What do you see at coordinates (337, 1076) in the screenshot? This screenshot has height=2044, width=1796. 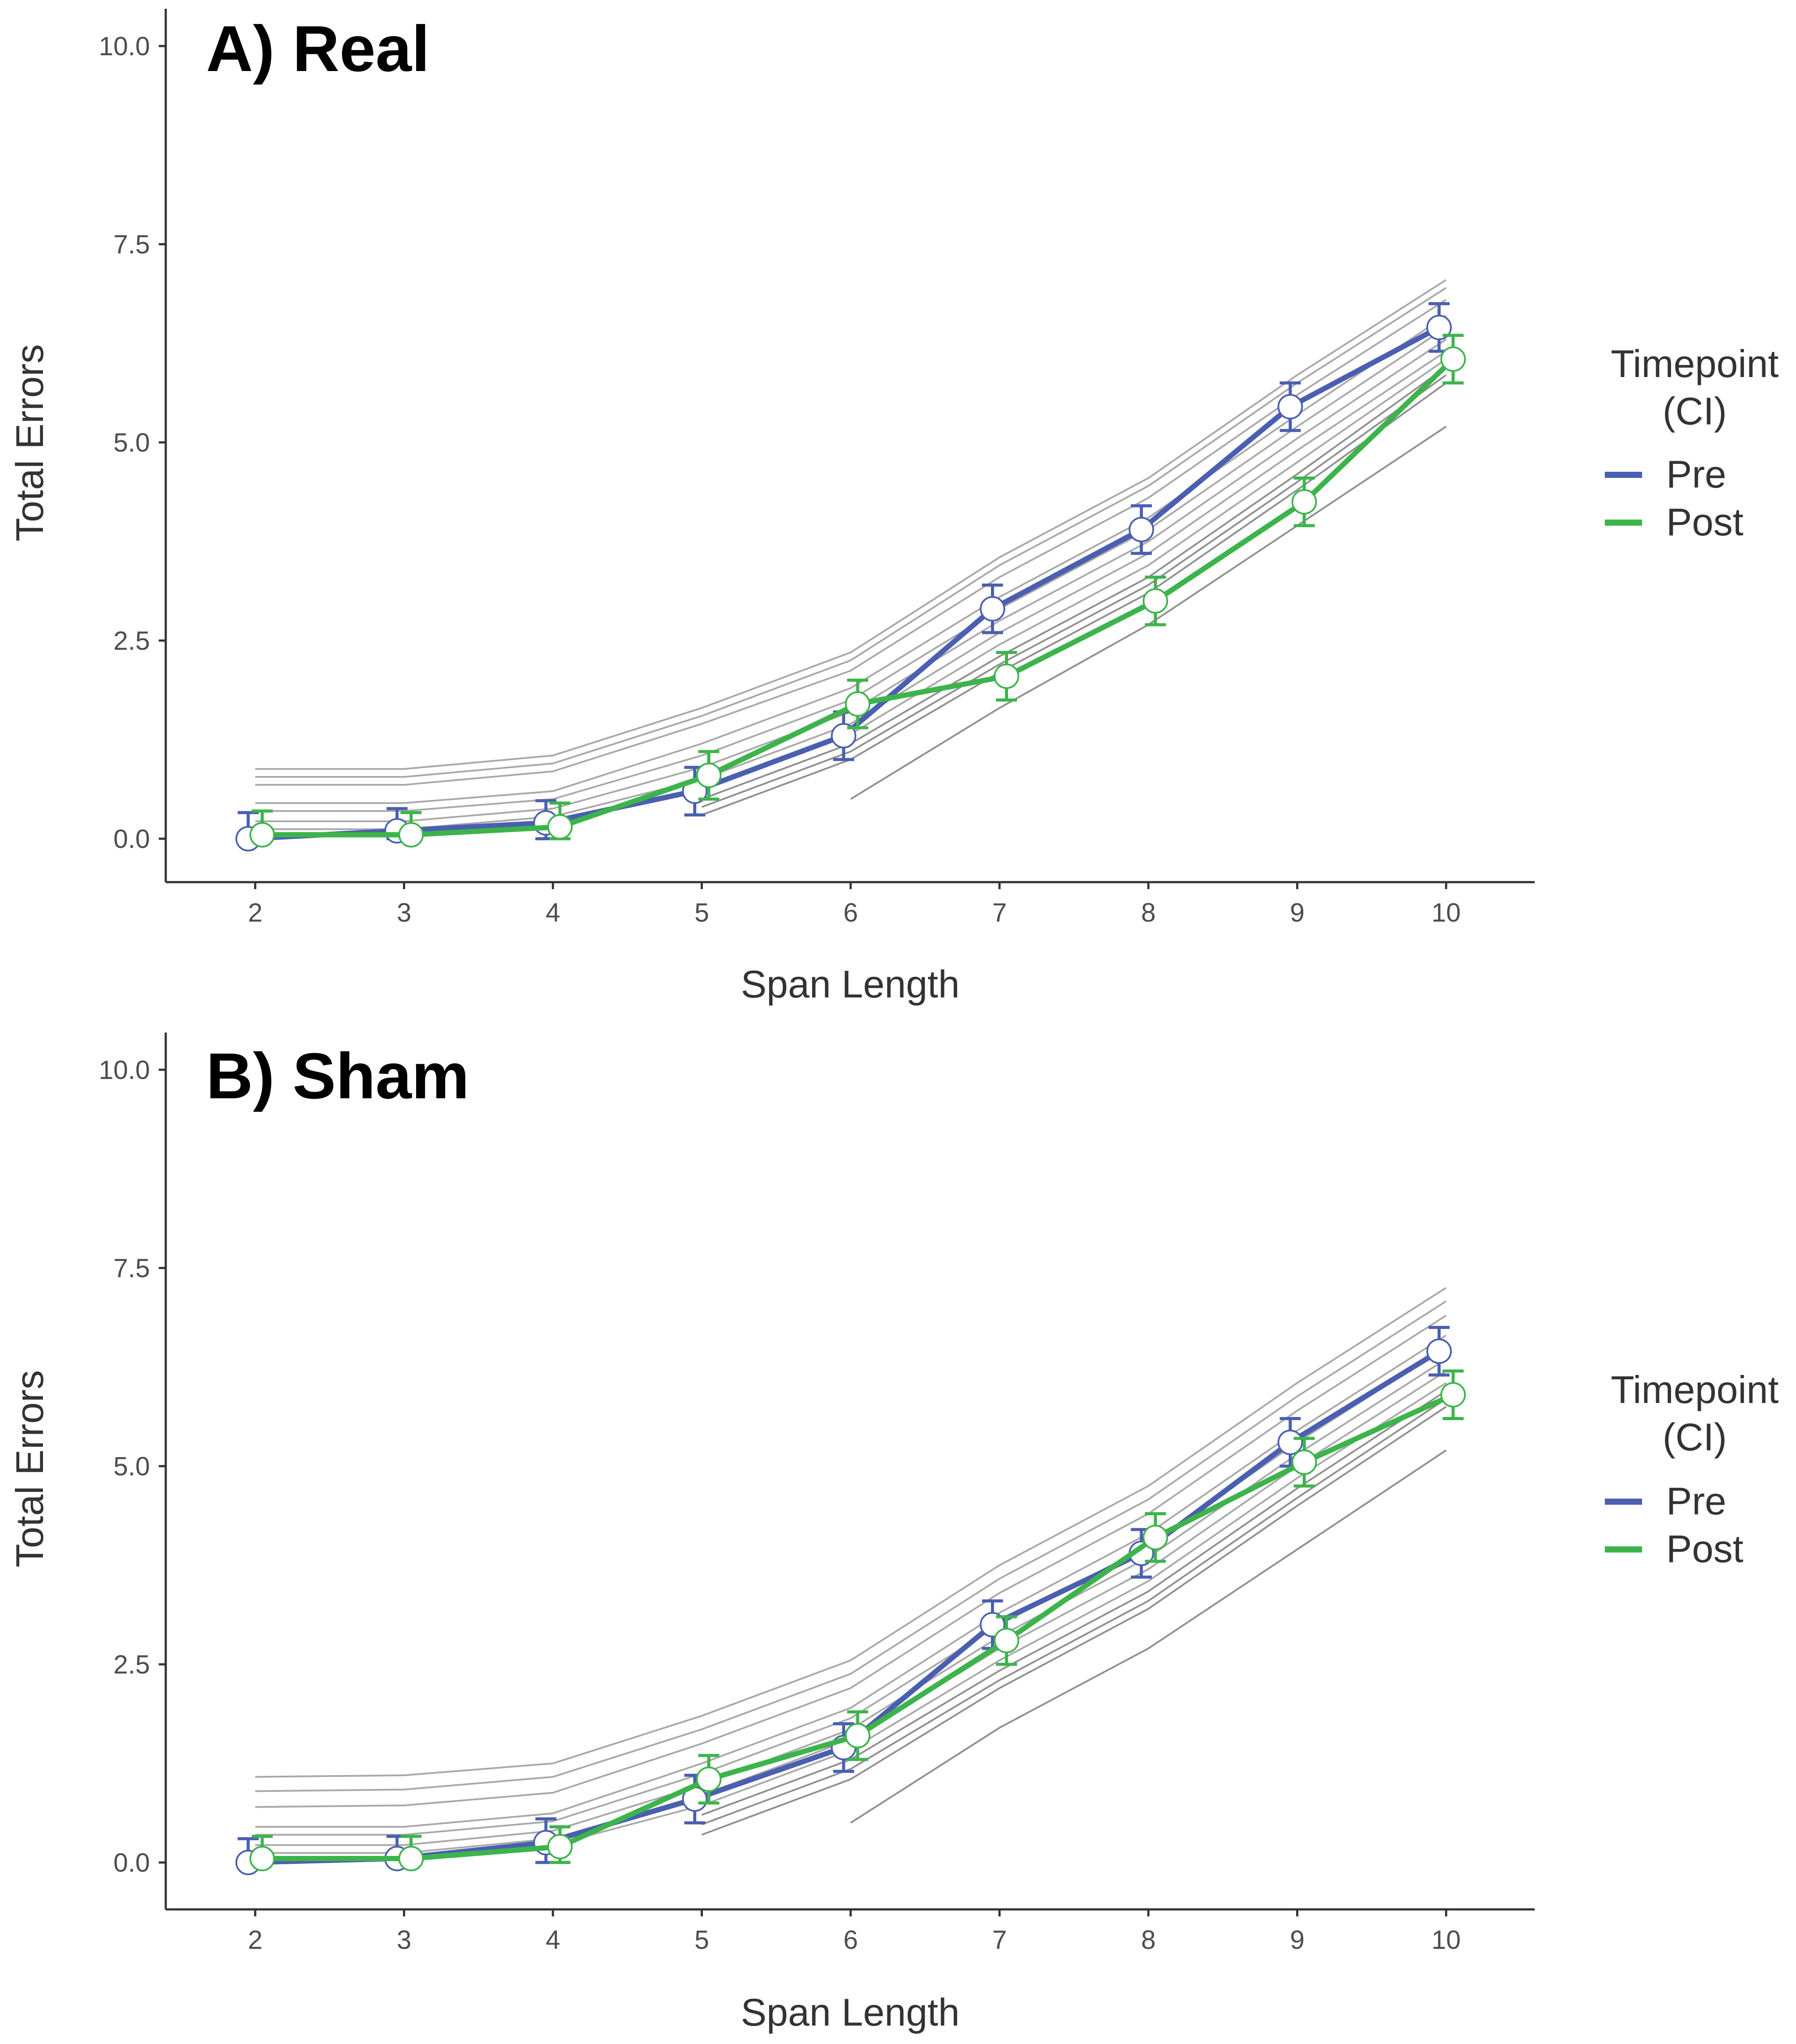 I see `panel-title: B) Sham` at bounding box center [337, 1076].